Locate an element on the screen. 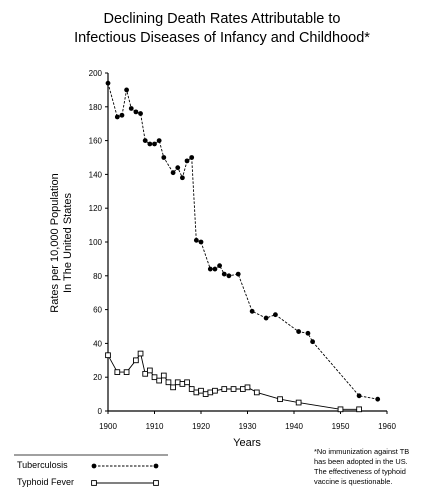 Image resolution: width=444 pixels, height=504 pixels. x-tick-label: 1920 is located at coordinates (201, 426).